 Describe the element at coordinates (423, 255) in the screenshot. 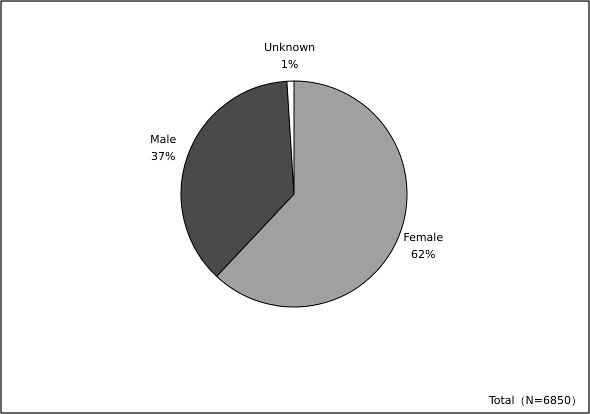

I see `data-label: 62%` at that location.